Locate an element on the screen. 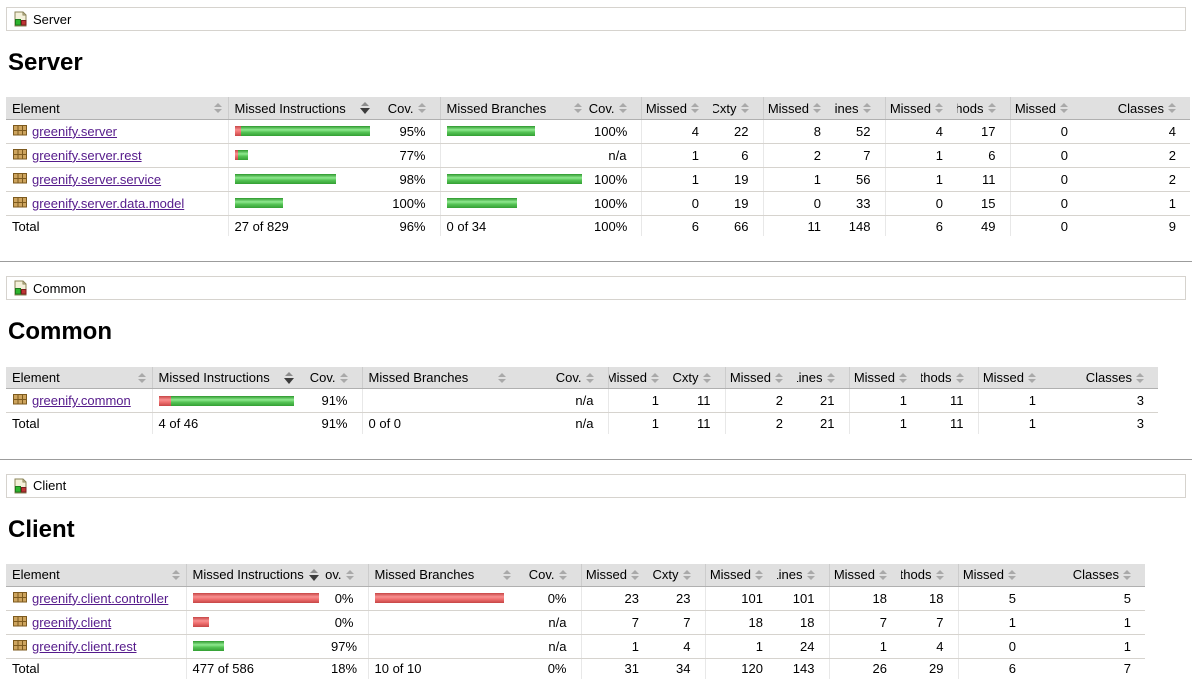 The image size is (1192, 698). column-header-label: Methods is located at coordinates (936, 378).